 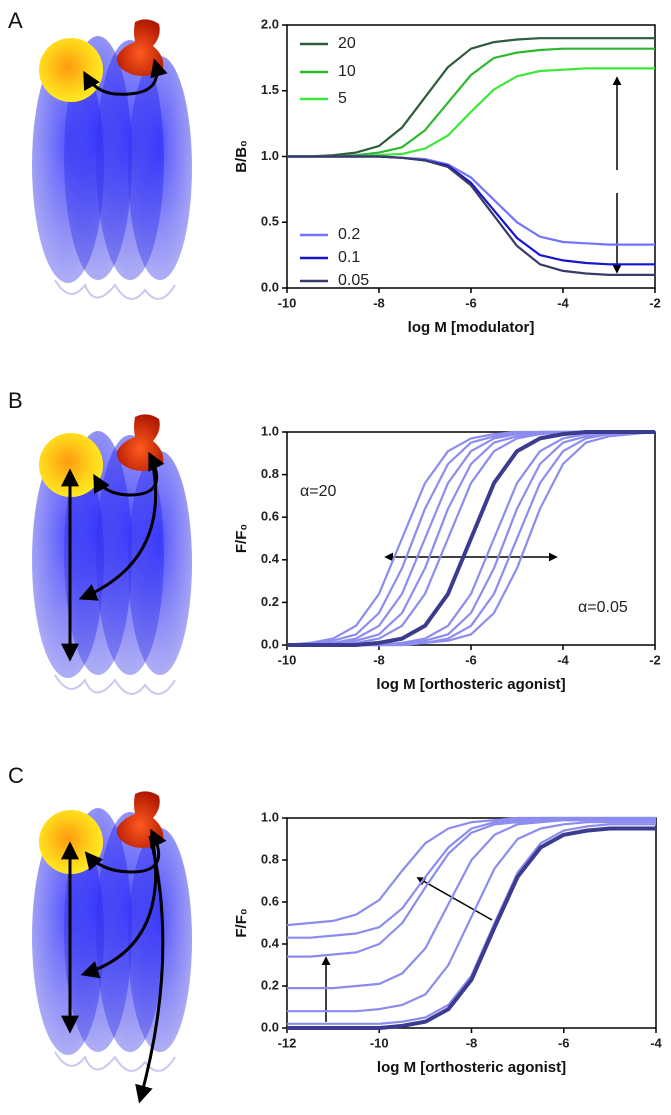 I want to click on y-axis-label: B/B₀, so click(x=241, y=156).